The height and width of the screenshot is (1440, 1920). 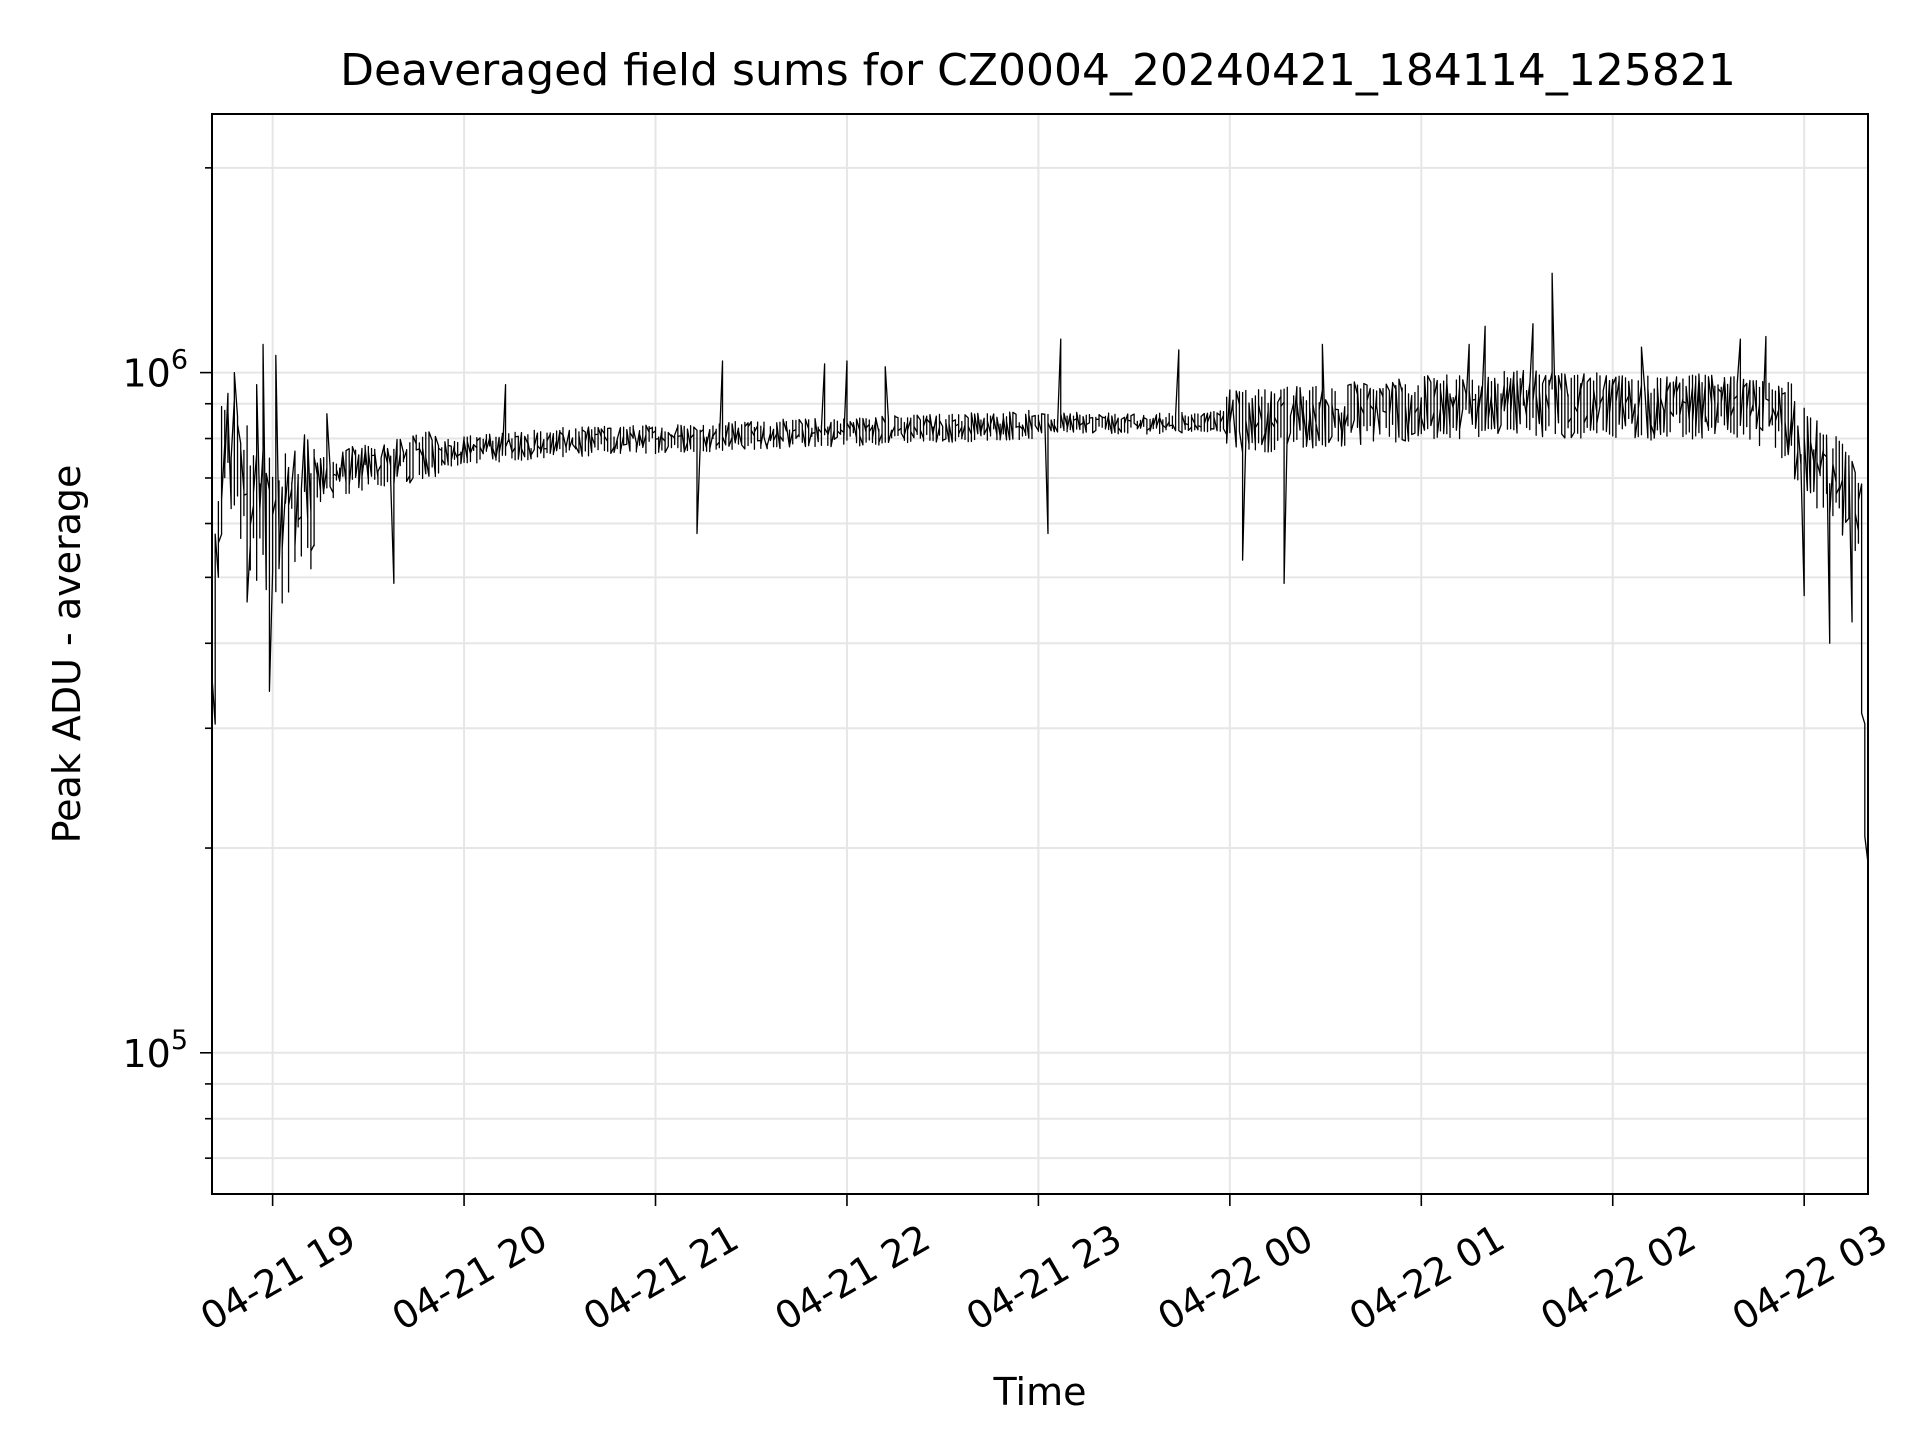 I want to click on x-tick-label-2: 04-21 21, so click(x=661, y=1278).